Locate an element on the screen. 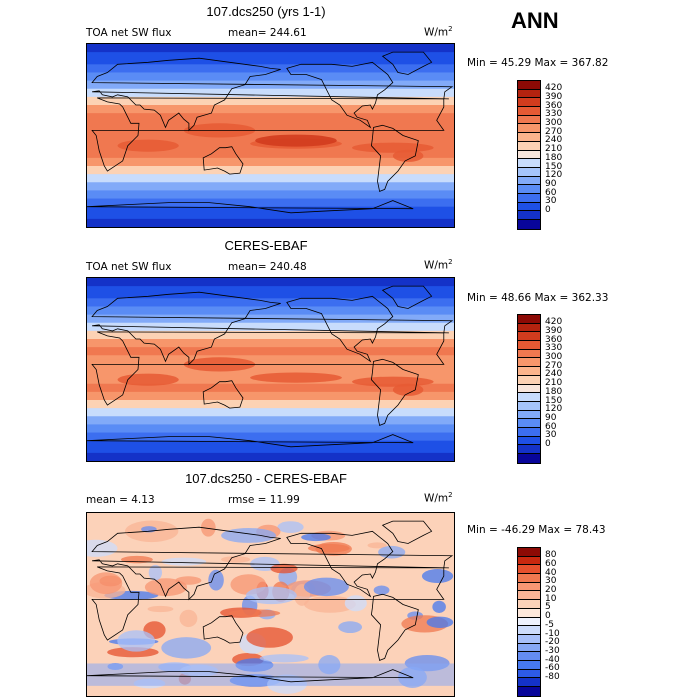 The height and width of the screenshot is (700, 700). colorbar-label: 60 is located at coordinates (551, 426).